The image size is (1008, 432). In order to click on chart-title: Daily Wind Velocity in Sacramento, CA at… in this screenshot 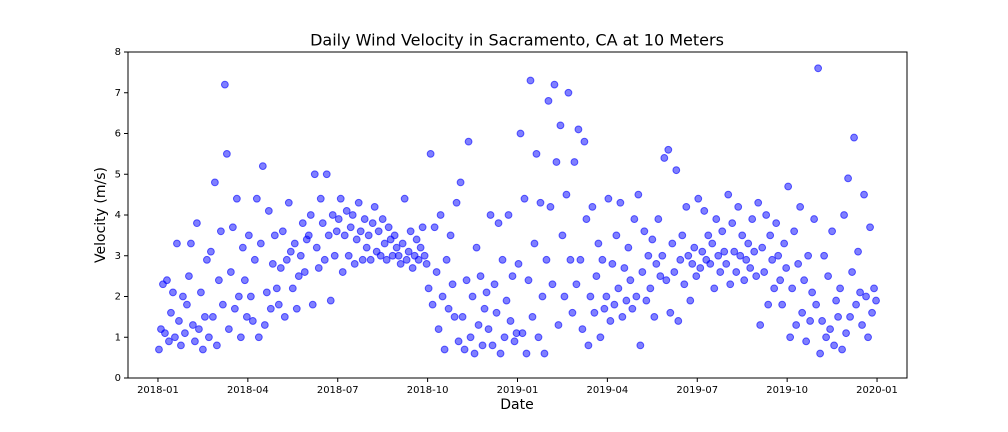, I will do `click(517, 40)`.